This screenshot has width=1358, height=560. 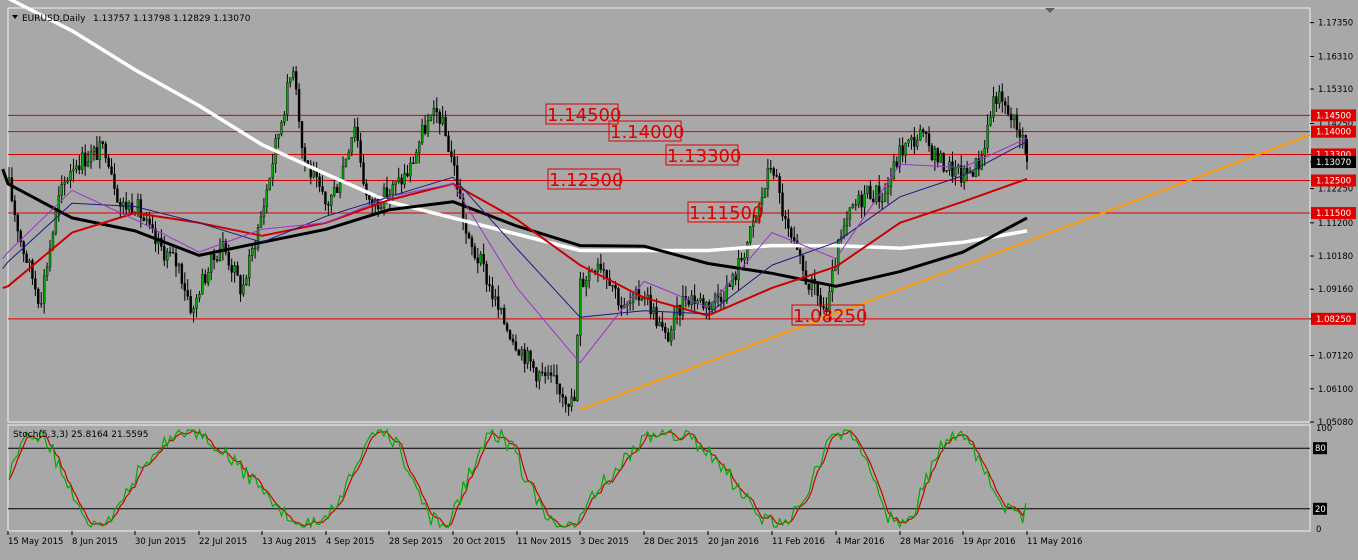 I want to click on axis-level-tag-text: 1.13300, so click(x=1333, y=155).